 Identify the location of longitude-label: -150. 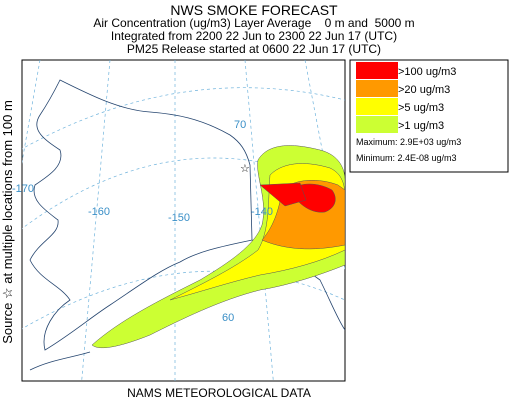
(179, 218).